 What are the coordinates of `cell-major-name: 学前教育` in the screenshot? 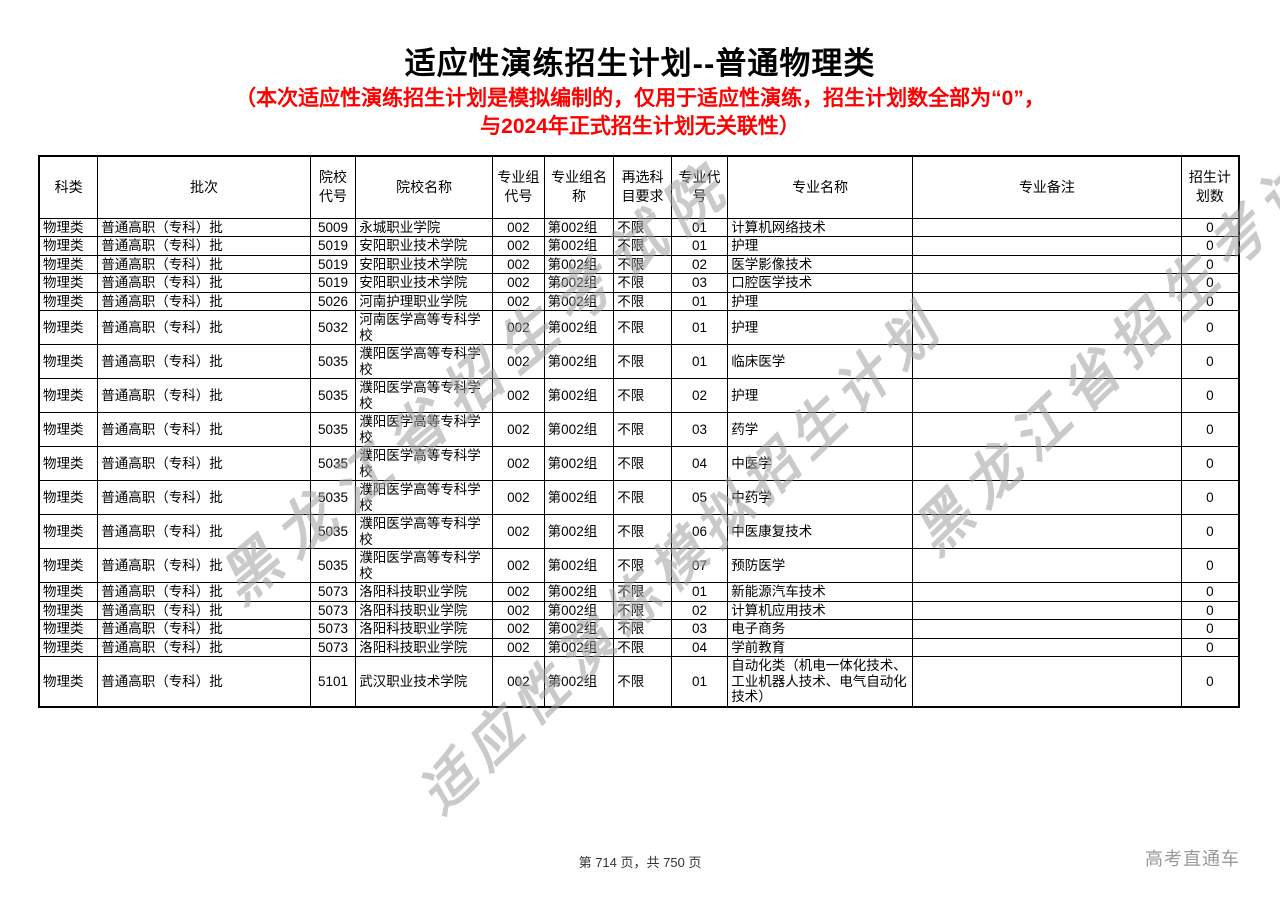 It's located at (820, 647).